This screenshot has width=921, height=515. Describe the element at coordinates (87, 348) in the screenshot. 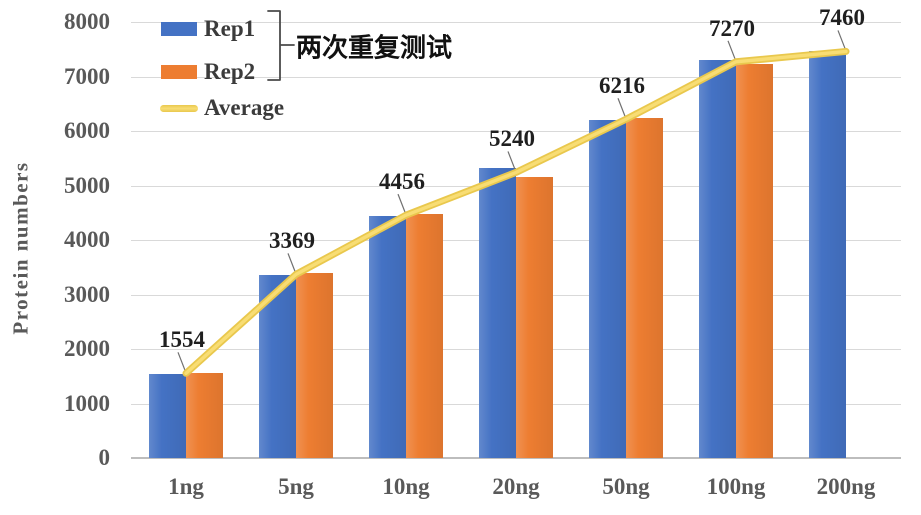

I see `y-tick-2000: 2000` at that location.